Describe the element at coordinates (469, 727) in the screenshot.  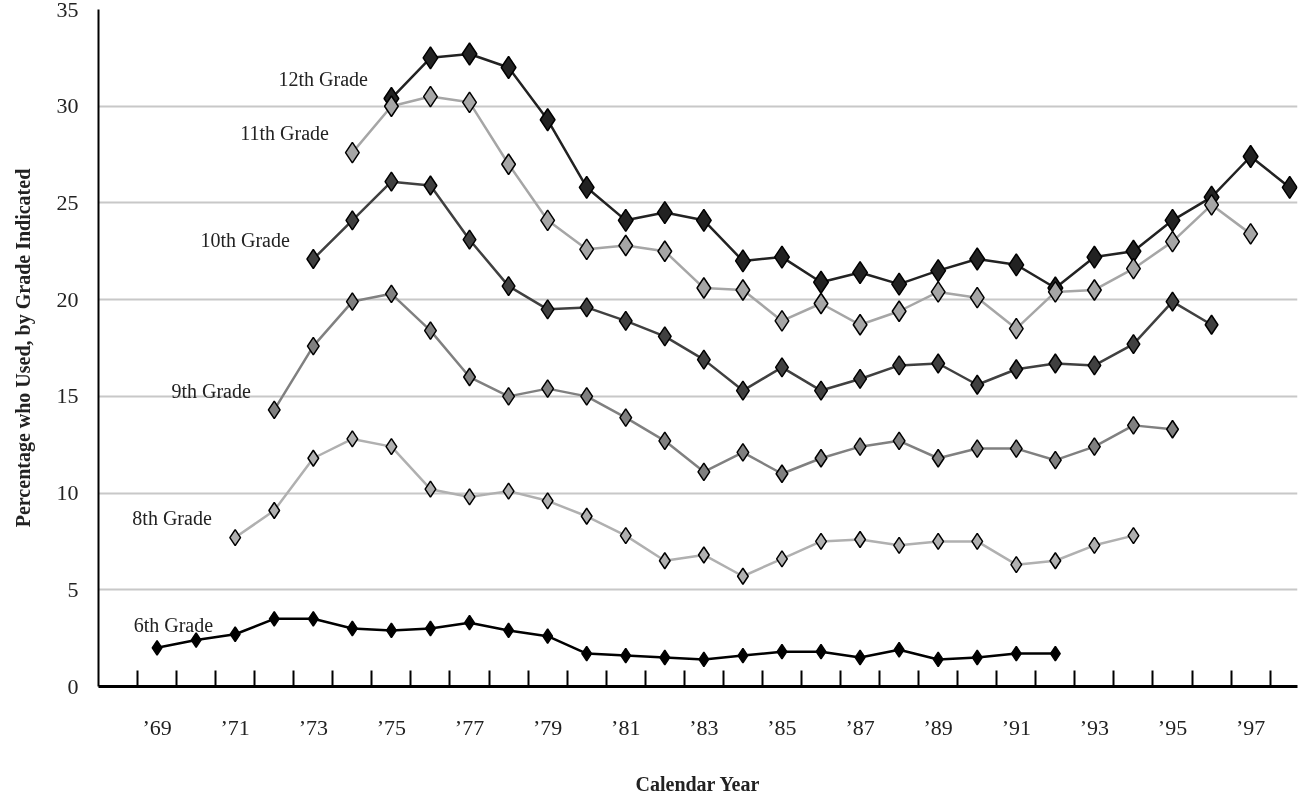
I see `x-tick-label: ’77` at that location.